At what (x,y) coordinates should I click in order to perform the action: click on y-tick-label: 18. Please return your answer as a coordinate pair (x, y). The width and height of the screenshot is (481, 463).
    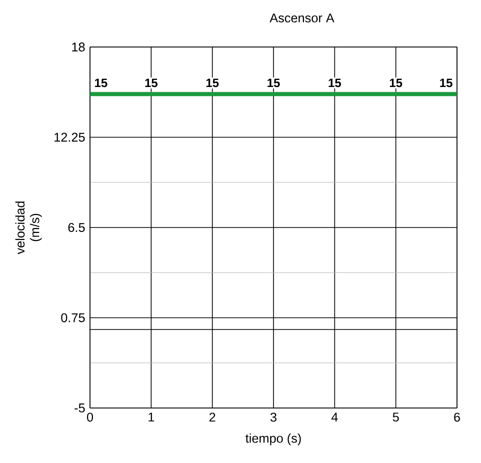
    Looking at the image, I should click on (78, 47).